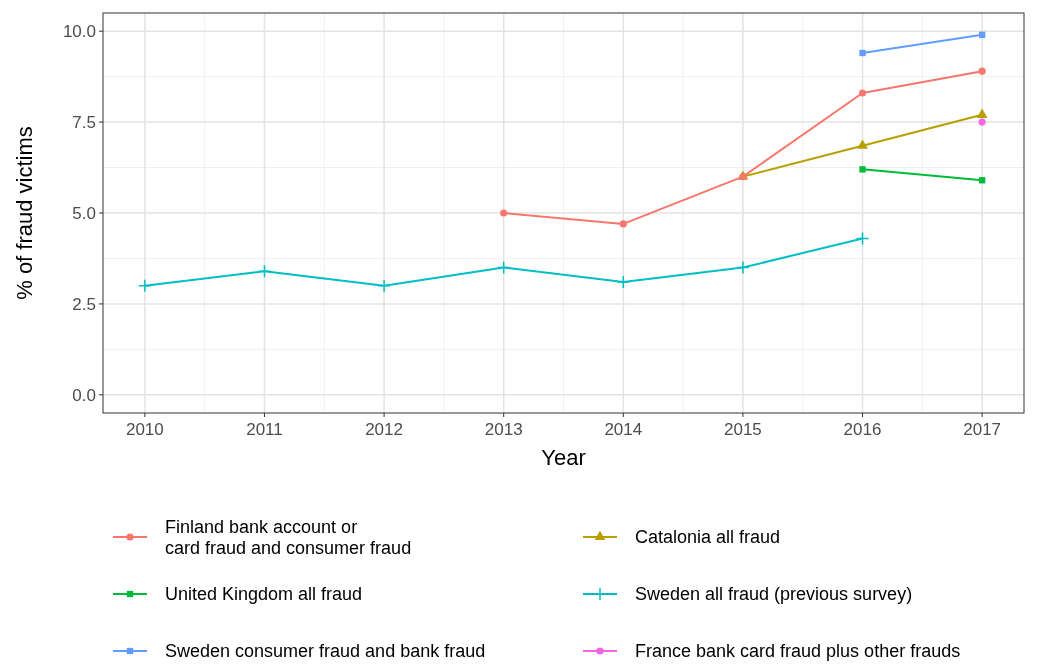  Describe the element at coordinates (563, 457) in the screenshot. I see `x-axis-title: Year` at that location.